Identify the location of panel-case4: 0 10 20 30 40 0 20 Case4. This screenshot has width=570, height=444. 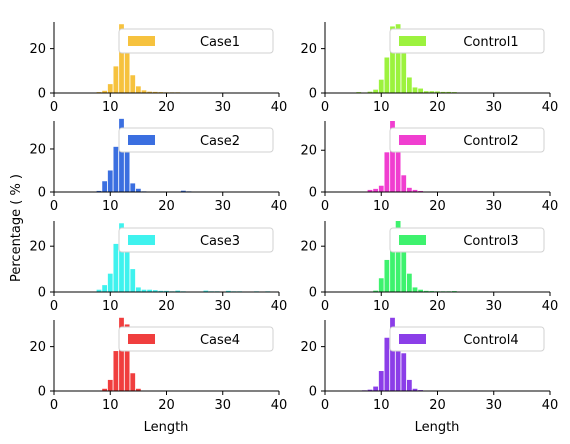
(158, 365).